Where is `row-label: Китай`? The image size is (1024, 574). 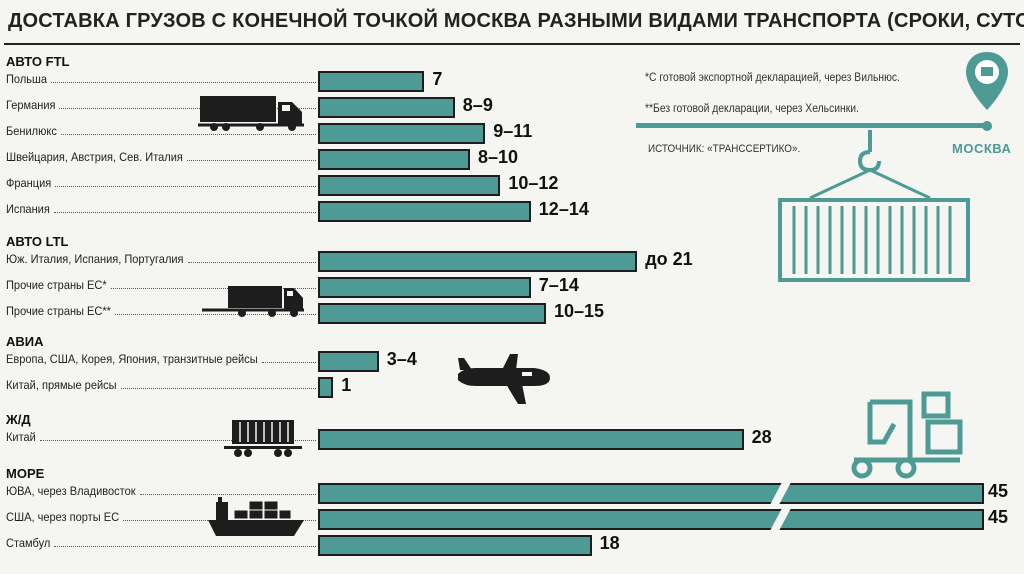 row-label: Китай is located at coordinates (21, 437).